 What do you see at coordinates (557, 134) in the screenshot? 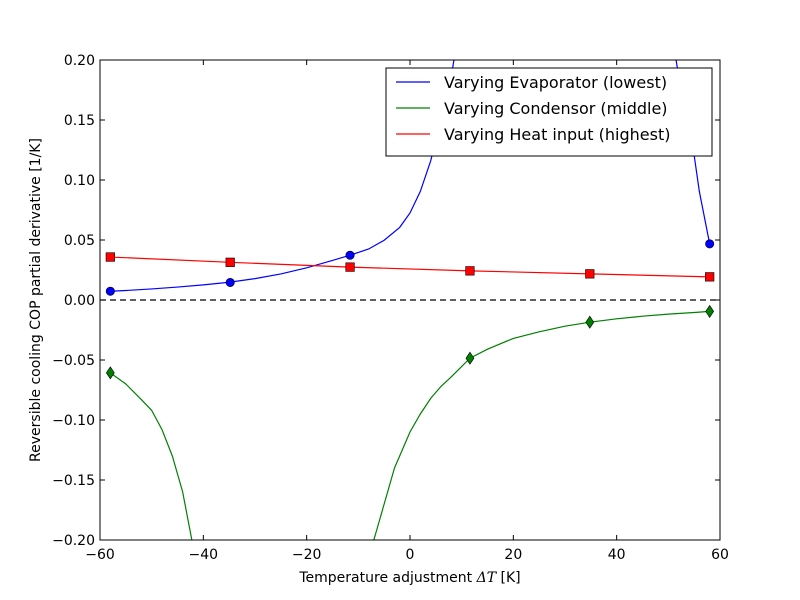
I see `legend-entry-2: Varying Heat input (highest)` at bounding box center [557, 134].